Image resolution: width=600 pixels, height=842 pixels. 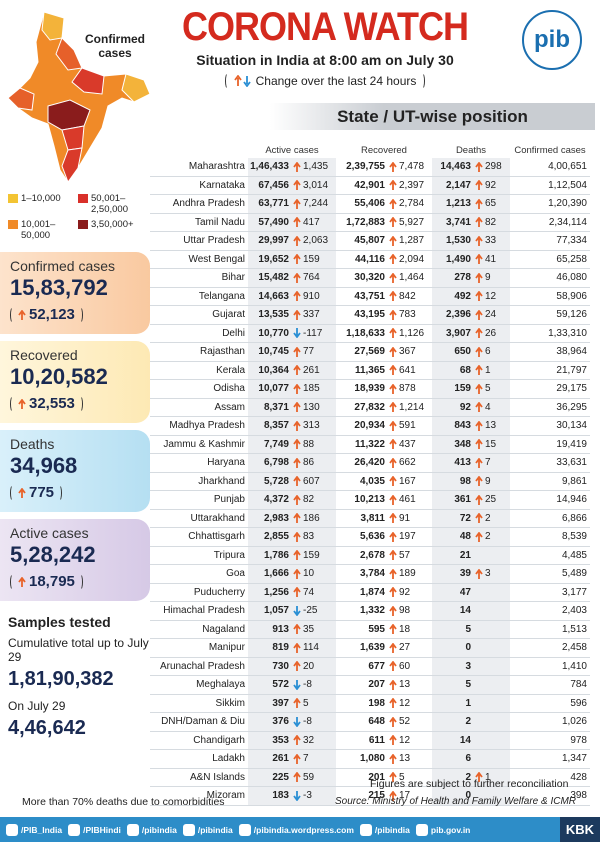 What do you see at coordinates (112, 224) in the screenshot?
I see `legend-label: 3,50,000+` at bounding box center [112, 224].